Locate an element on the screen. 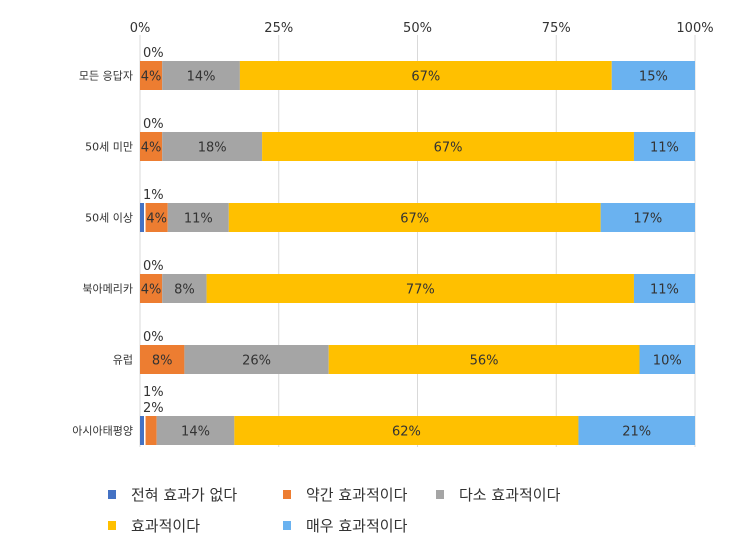 This screenshot has width=750, height=550. legend-label: 약간 효과적이다 is located at coordinates (357, 495).